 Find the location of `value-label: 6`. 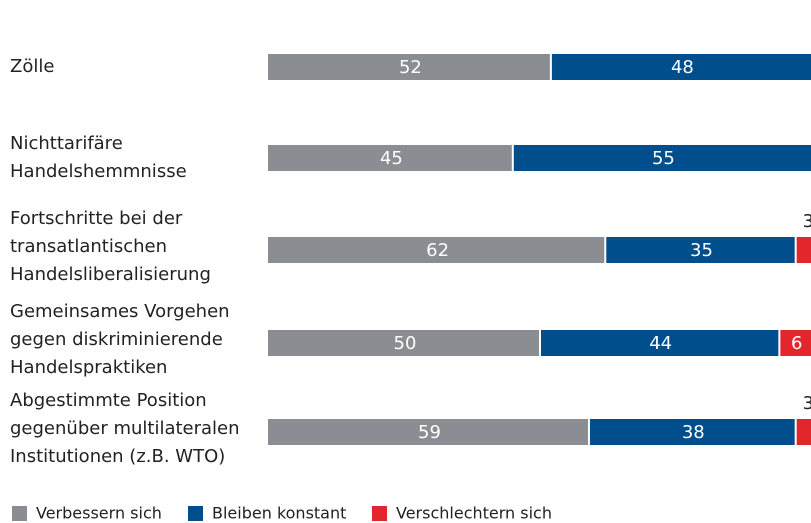

value-label: 6 is located at coordinates (796, 343).